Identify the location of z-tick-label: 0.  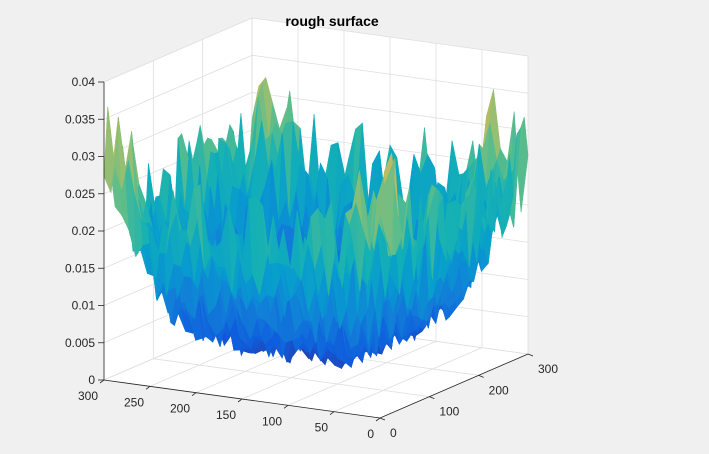
(91, 380).